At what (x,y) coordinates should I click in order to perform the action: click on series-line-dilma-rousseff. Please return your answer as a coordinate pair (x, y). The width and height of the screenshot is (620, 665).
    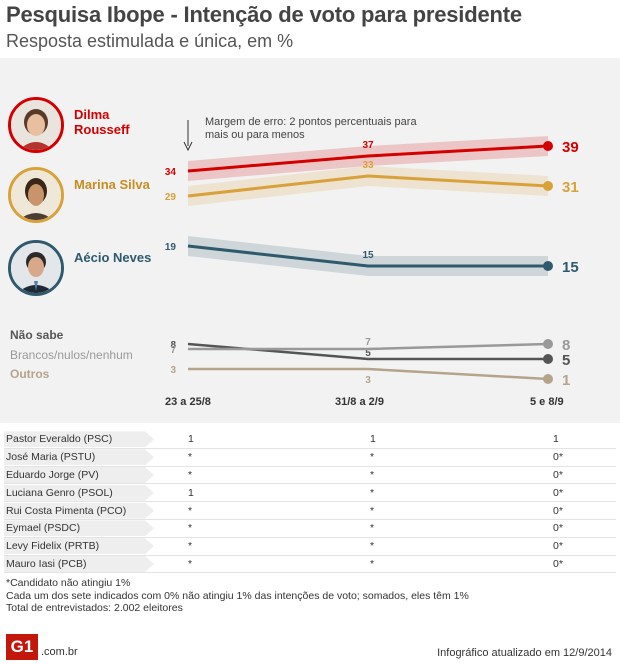
    Looking at the image, I should click on (368, 158).